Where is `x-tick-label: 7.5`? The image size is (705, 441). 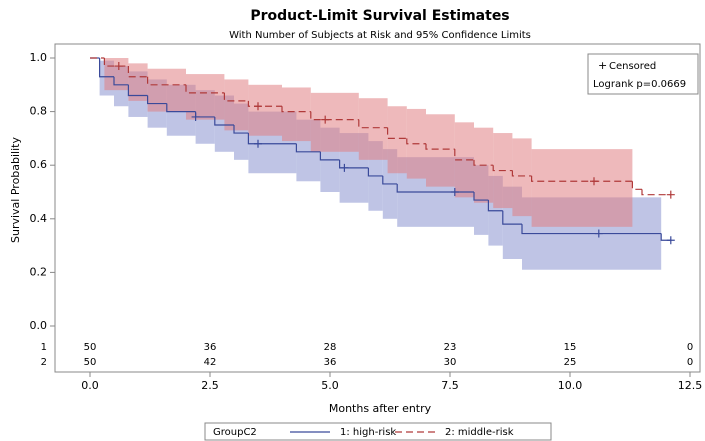
x-tick-label: 7.5 is located at coordinates (450, 385).